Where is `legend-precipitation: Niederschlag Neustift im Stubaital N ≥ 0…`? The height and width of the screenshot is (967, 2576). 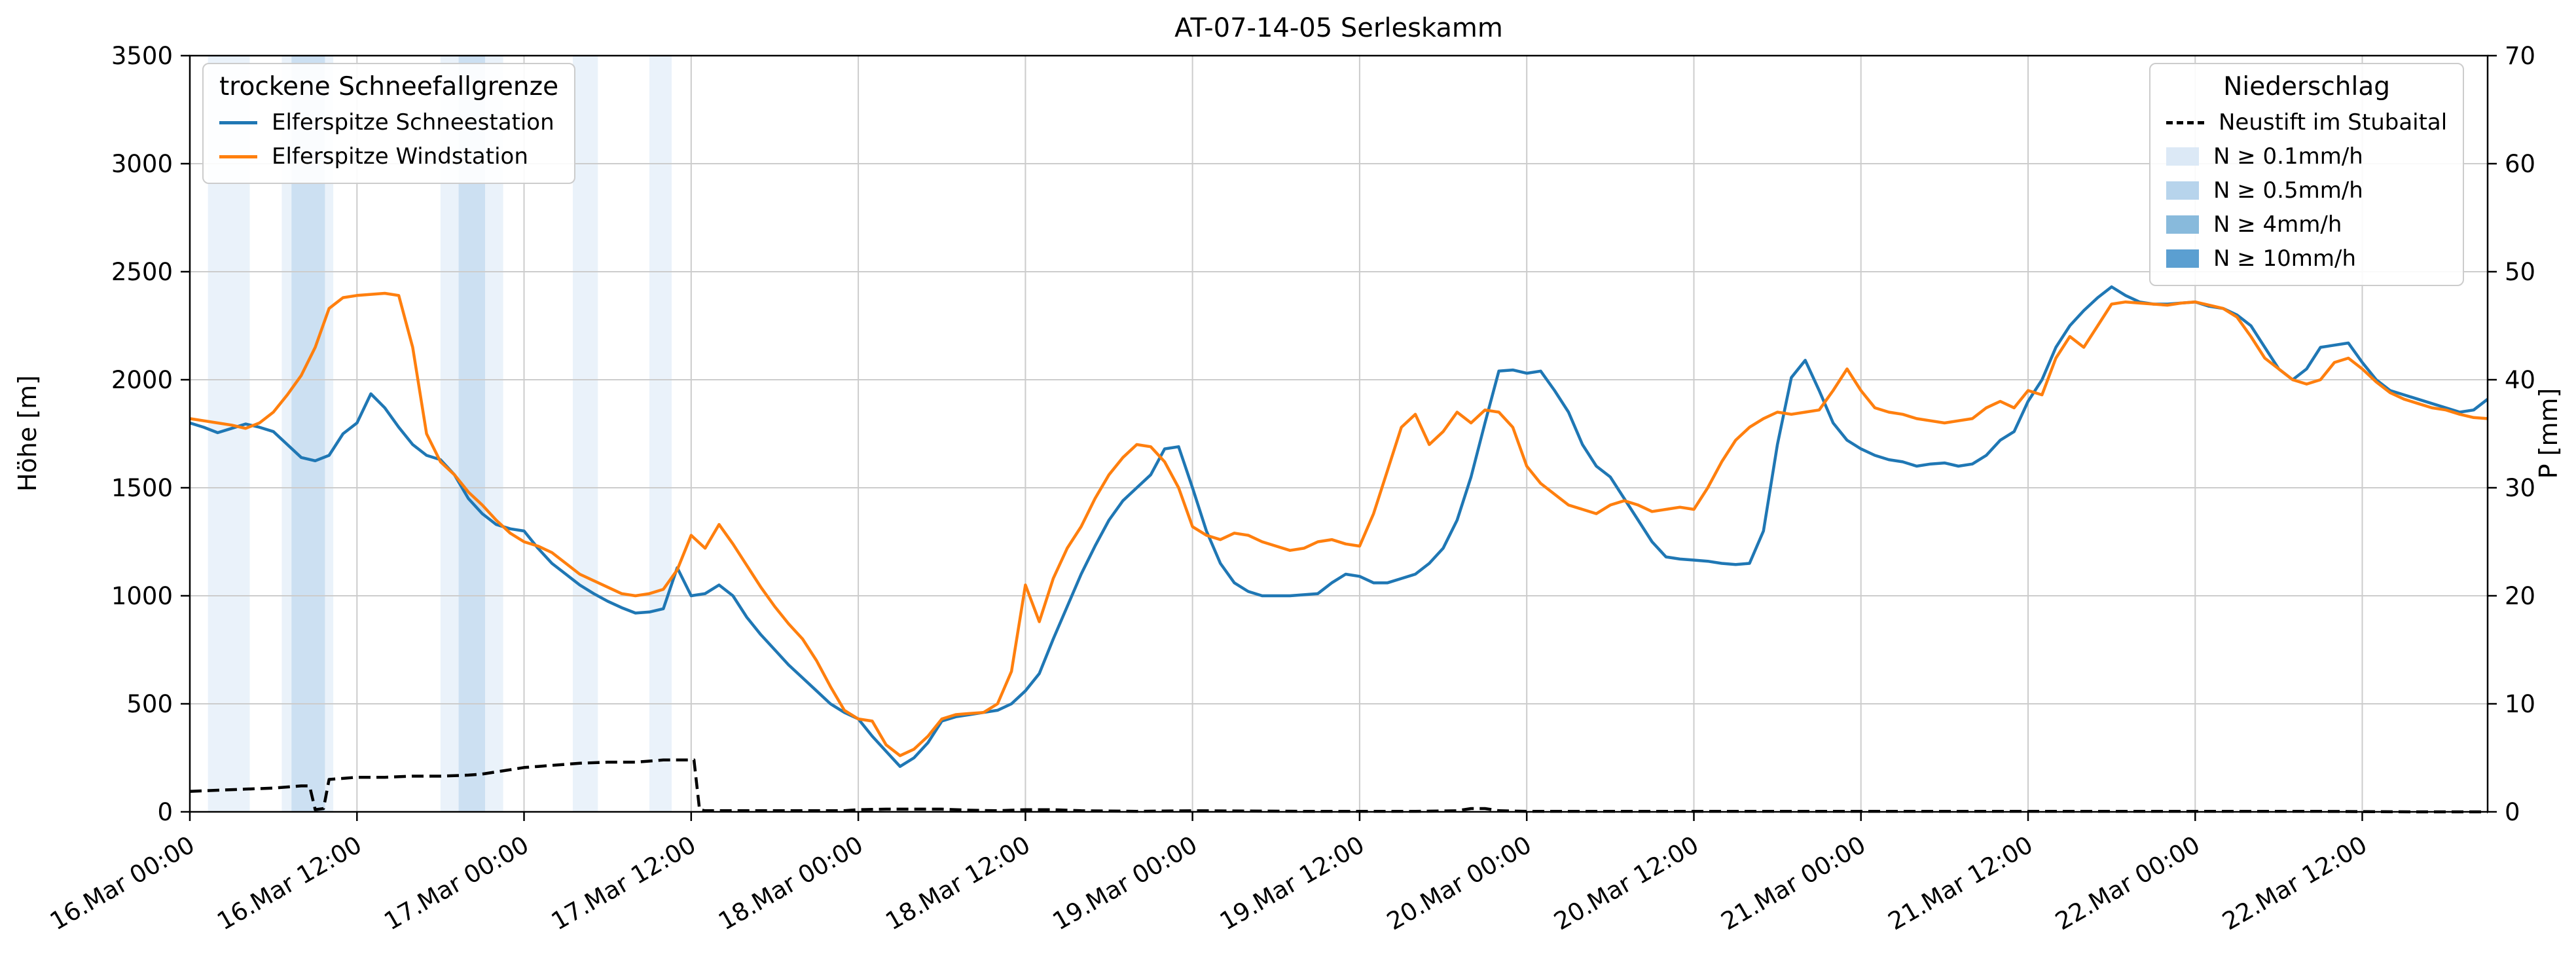 legend-precipitation: Niederschlag Neustift im Stubaital N ≥ 0… is located at coordinates (2307, 175).